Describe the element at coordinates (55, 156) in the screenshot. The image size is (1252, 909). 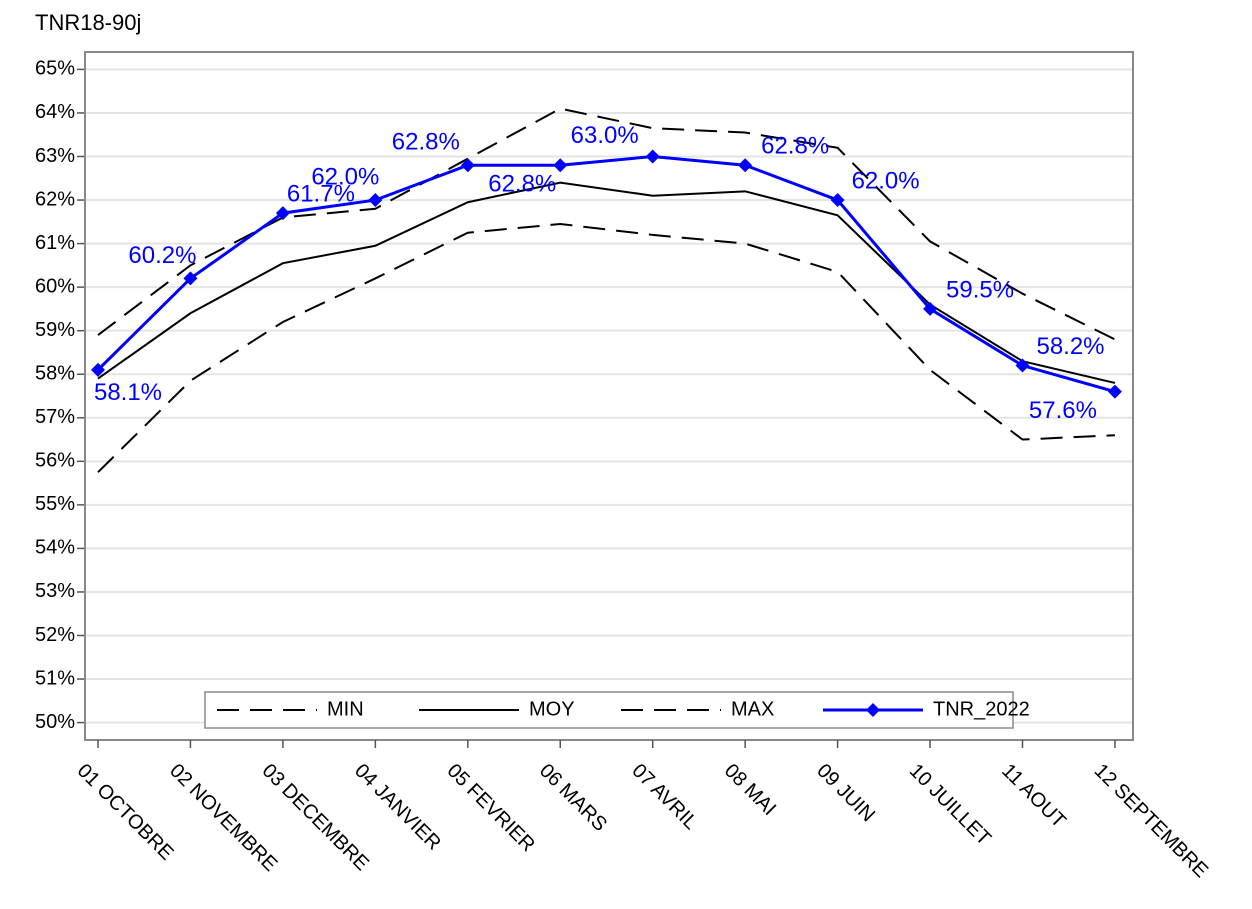
I see `y-tick-label: 63%` at that location.